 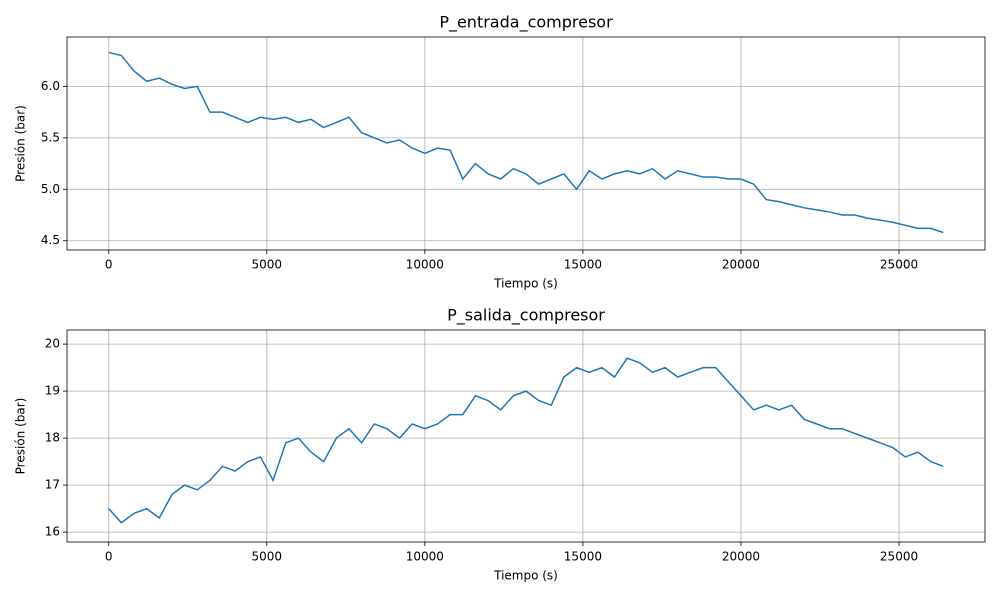 I want to click on chart-title: P_entrada_compresor, so click(x=526, y=23).